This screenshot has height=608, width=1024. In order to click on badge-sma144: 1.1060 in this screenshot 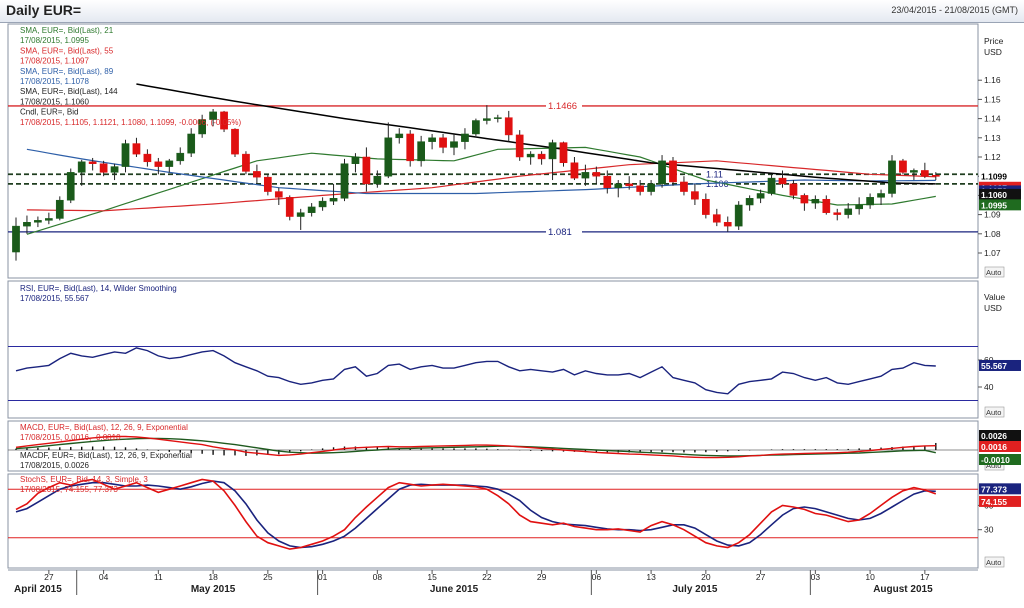, I will do `click(994, 195)`.